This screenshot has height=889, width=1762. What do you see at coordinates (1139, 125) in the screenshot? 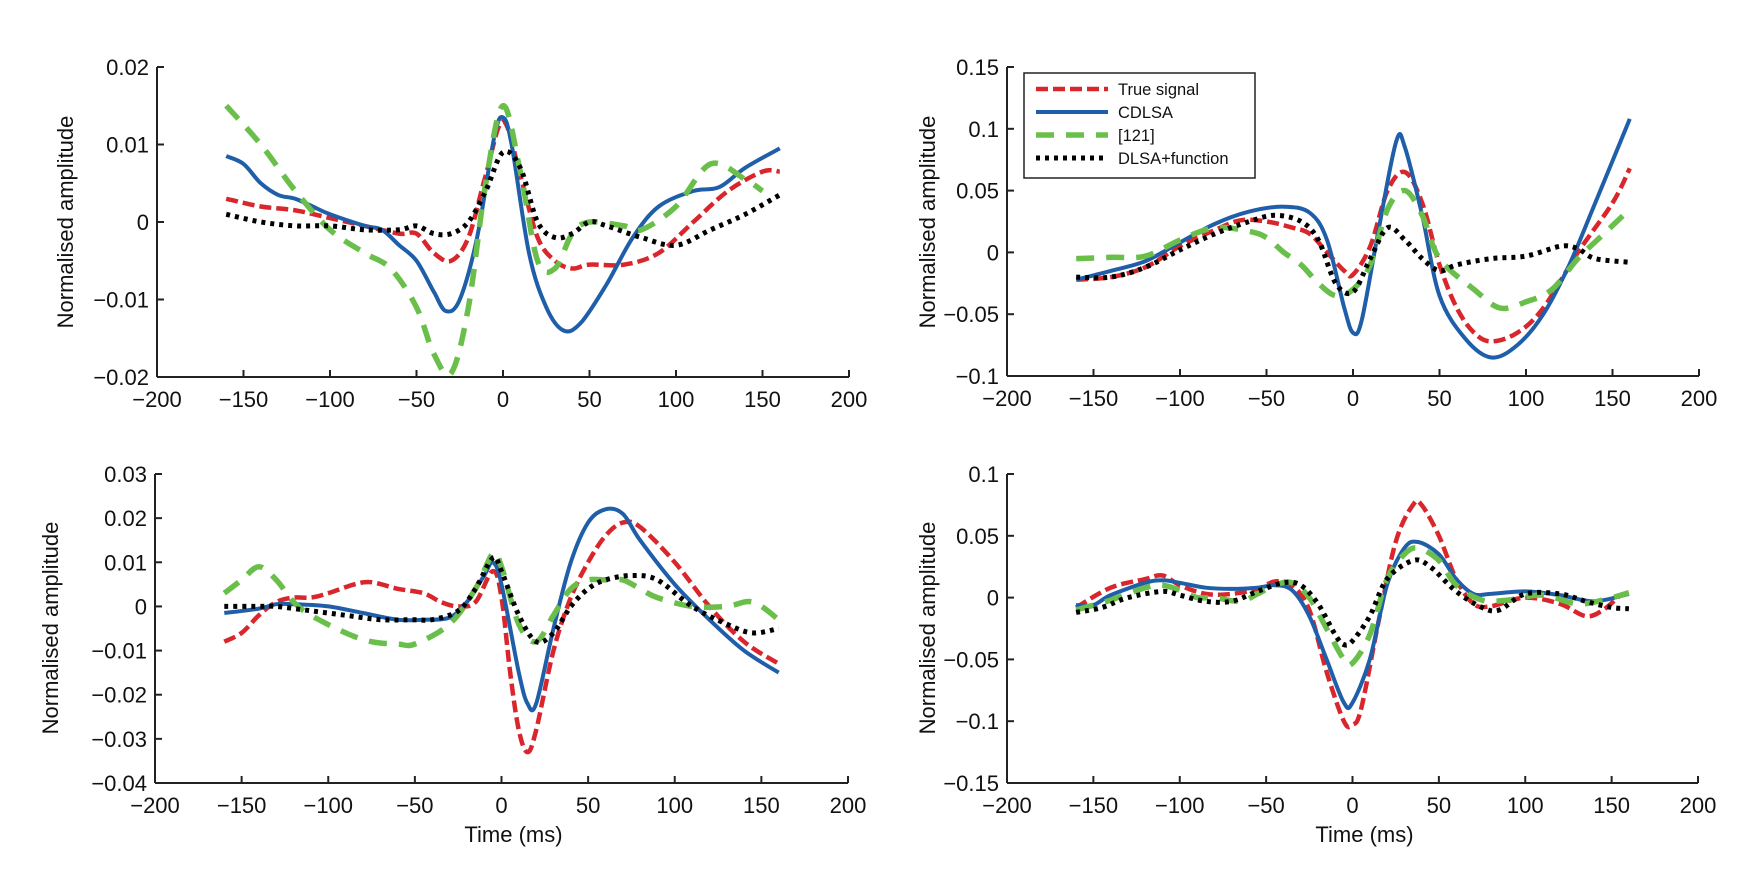
I see `legend: True signal CDLSA [121] DLSA+function` at bounding box center [1139, 125].